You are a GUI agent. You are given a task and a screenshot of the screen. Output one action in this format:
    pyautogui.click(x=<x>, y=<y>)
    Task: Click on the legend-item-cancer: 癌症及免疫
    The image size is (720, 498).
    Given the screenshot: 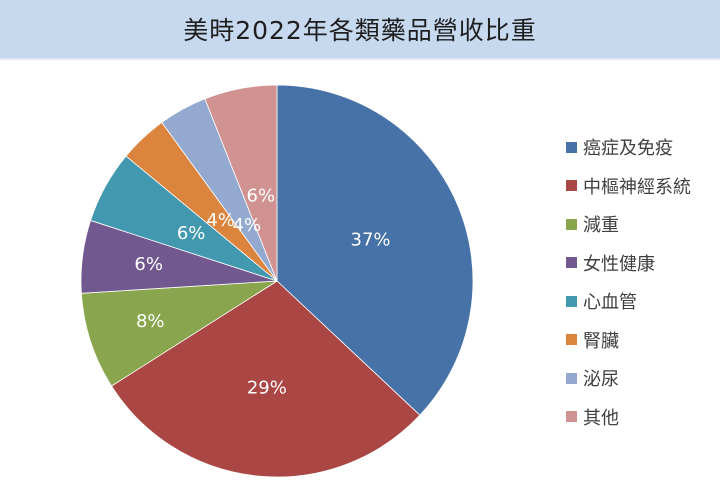 What is the action you would take?
    pyautogui.click(x=628, y=147)
    